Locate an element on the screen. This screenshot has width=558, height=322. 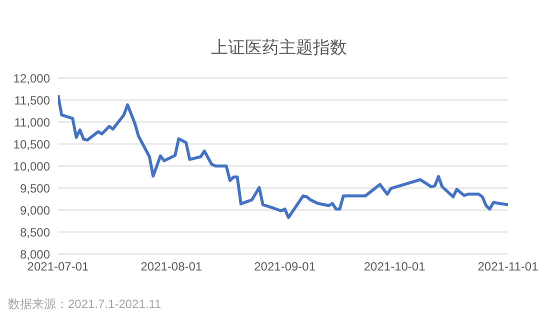
y-tick-label: 8,500 is located at coordinates (35, 232).